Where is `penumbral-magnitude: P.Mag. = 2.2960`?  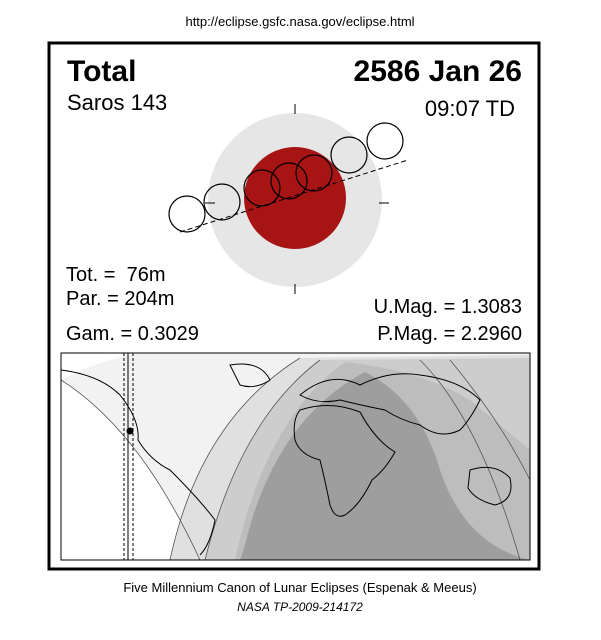 penumbral-magnitude: P.Mag. = 2.2960 is located at coordinates (449, 334).